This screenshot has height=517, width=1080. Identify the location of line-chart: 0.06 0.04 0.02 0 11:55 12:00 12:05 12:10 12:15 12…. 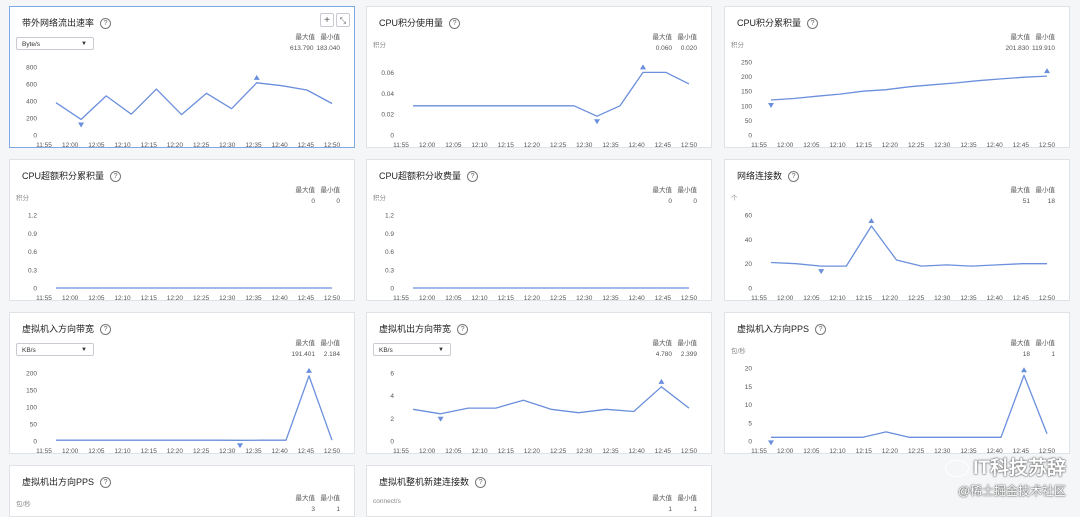
(539, 106).